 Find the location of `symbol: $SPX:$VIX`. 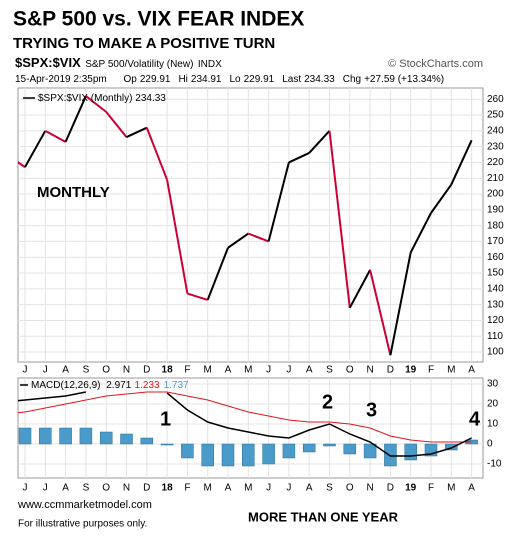

symbol: $SPX:$VIX is located at coordinates (48, 62).